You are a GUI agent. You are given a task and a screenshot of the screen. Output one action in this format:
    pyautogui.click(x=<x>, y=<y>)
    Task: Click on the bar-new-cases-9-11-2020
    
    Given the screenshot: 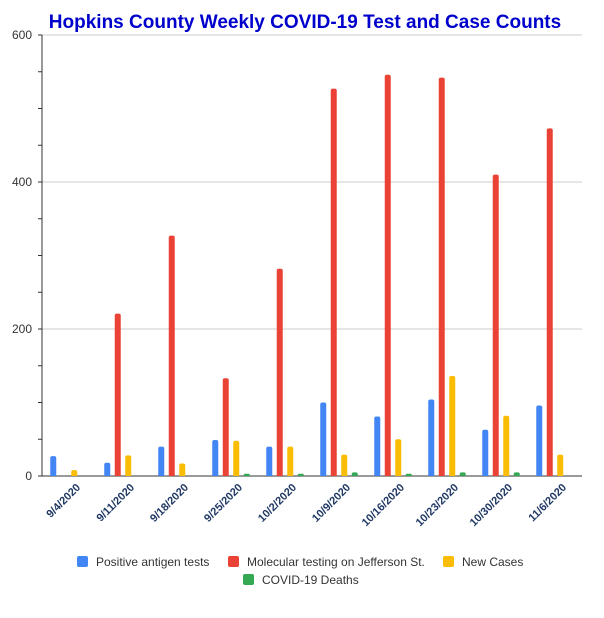 What is the action you would take?
    pyautogui.click(x=128, y=465)
    